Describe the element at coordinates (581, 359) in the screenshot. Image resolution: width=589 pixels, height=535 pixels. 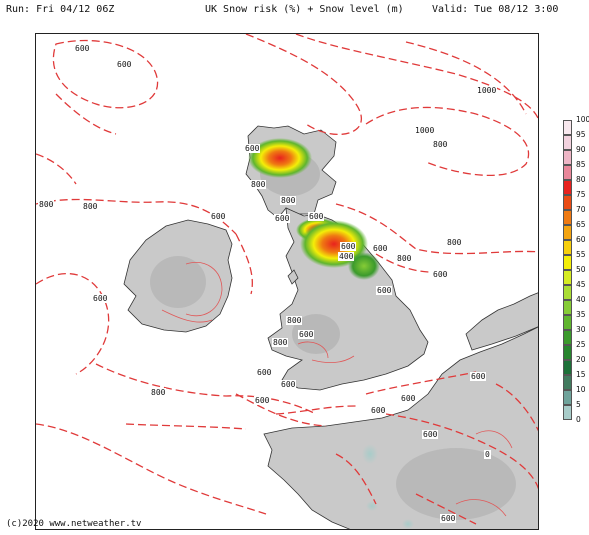
I see `legend-label: 20` at that location.